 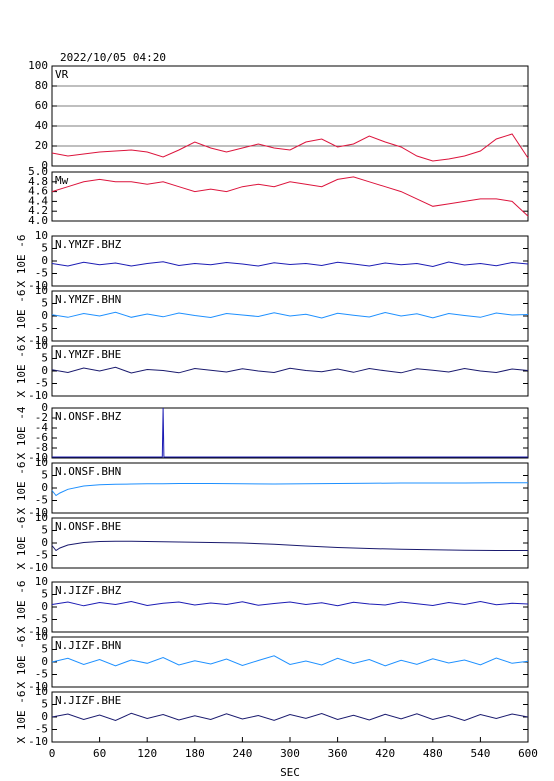 I want to click on x-tick-label: 600, so click(x=528, y=753).